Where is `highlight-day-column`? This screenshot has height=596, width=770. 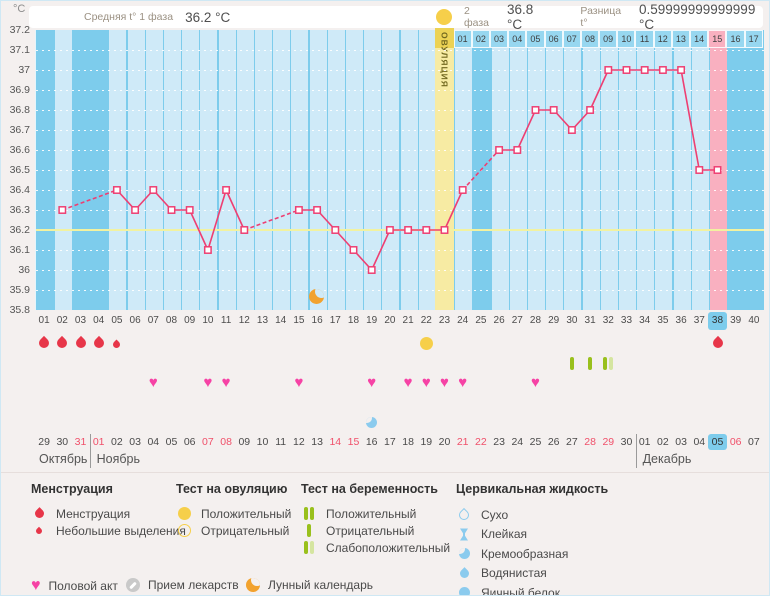 highlight-day-column is located at coordinates (718, 179).